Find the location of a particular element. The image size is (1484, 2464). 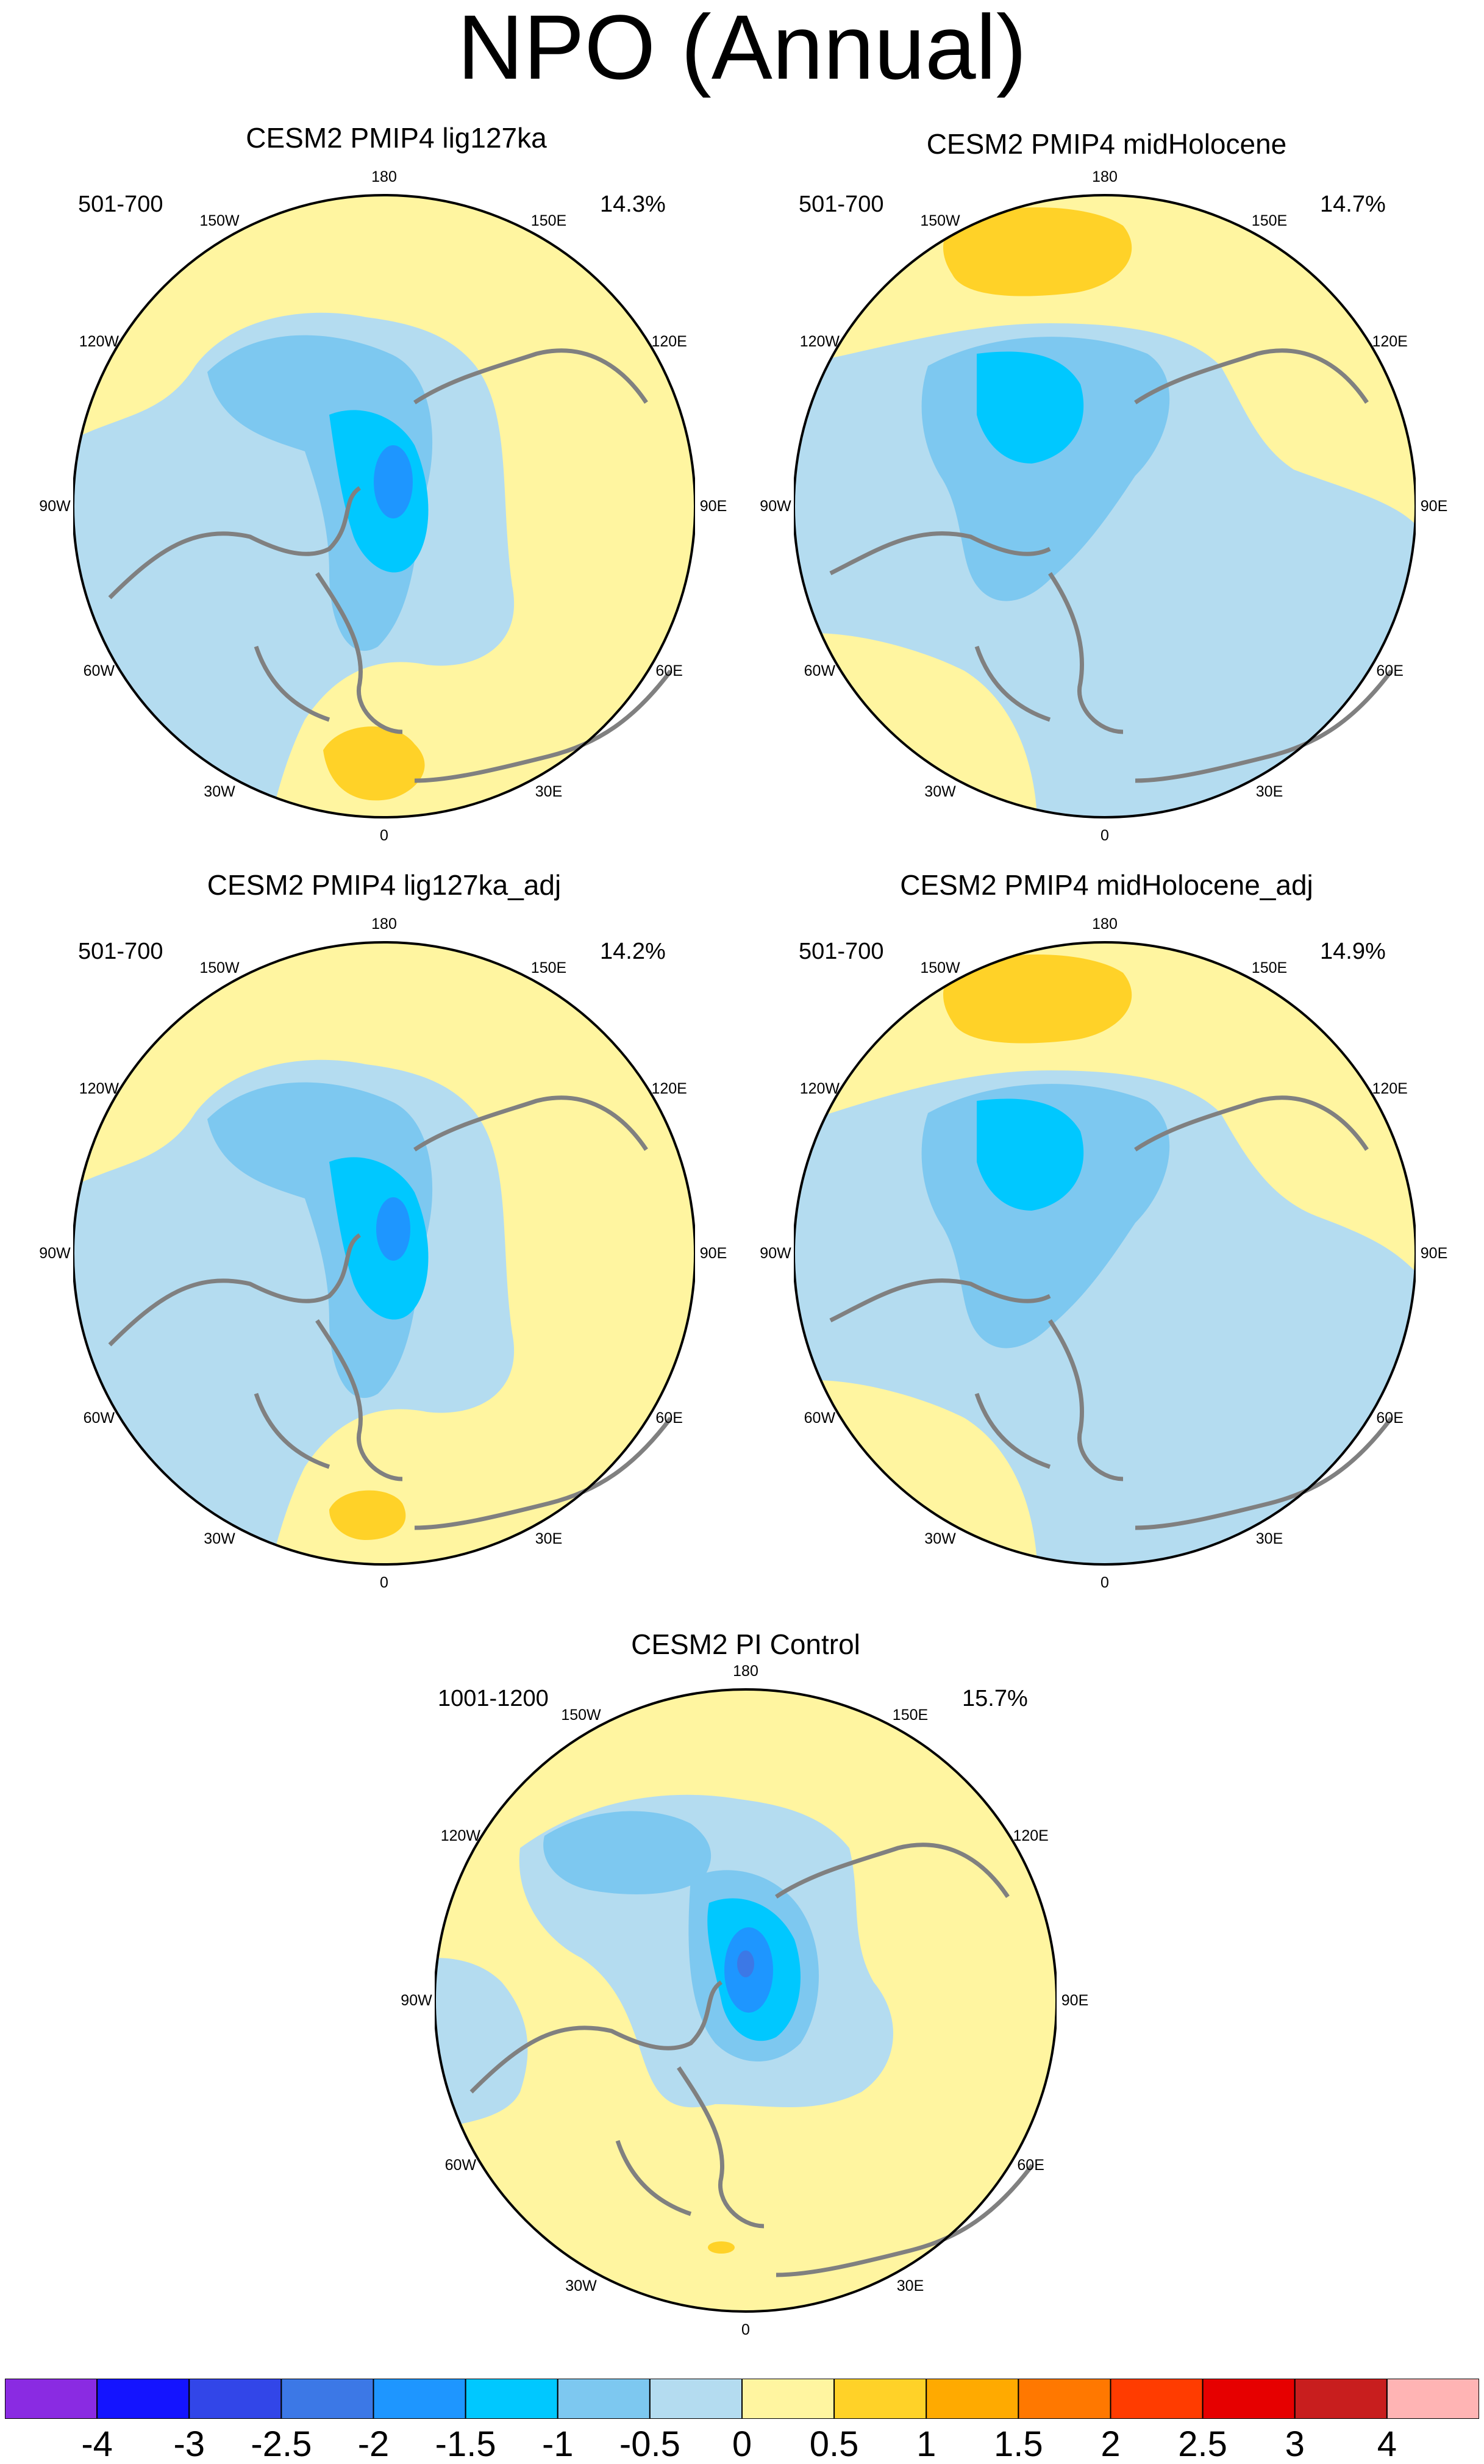

colorbar-tick-label: 4 is located at coordinates (1387, 2444).